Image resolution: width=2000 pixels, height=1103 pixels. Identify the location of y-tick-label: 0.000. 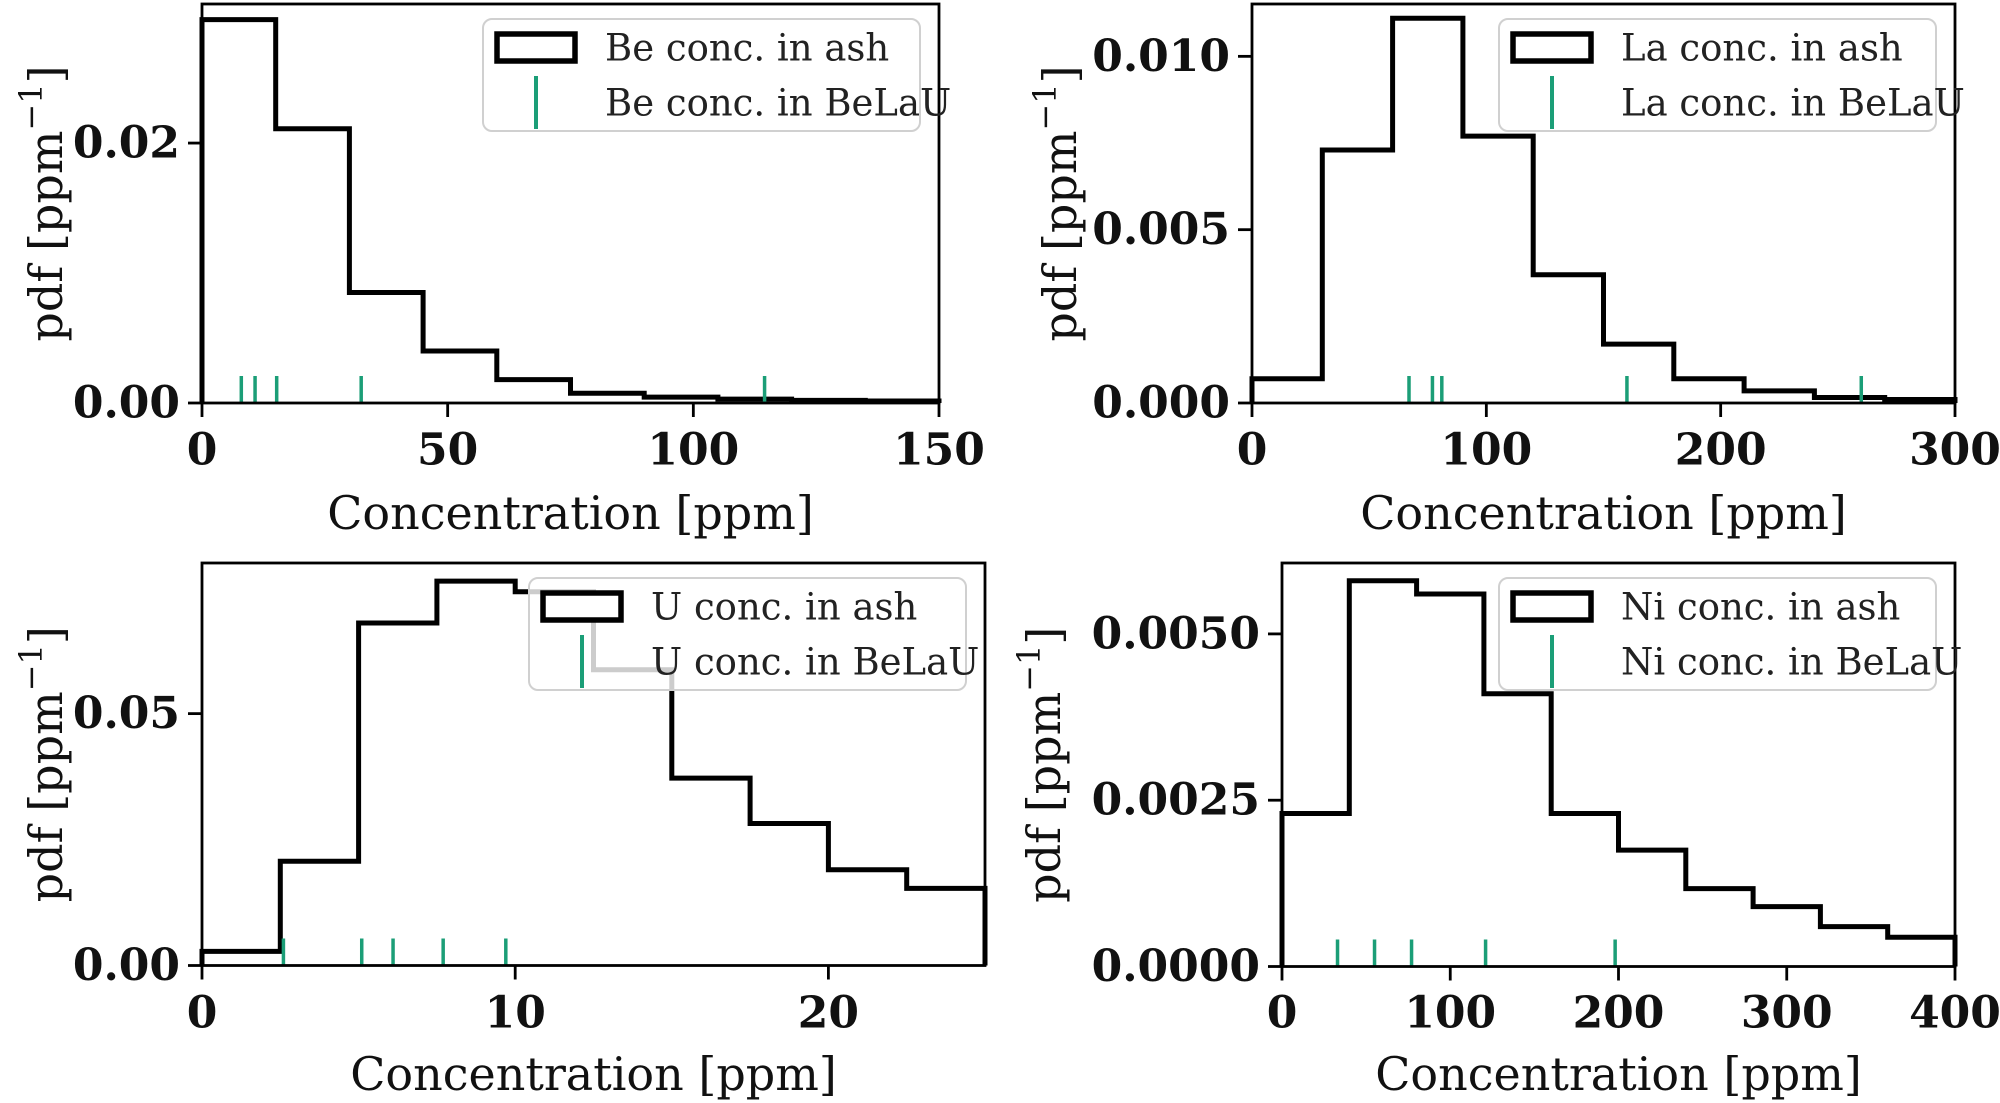
(1161, 403).